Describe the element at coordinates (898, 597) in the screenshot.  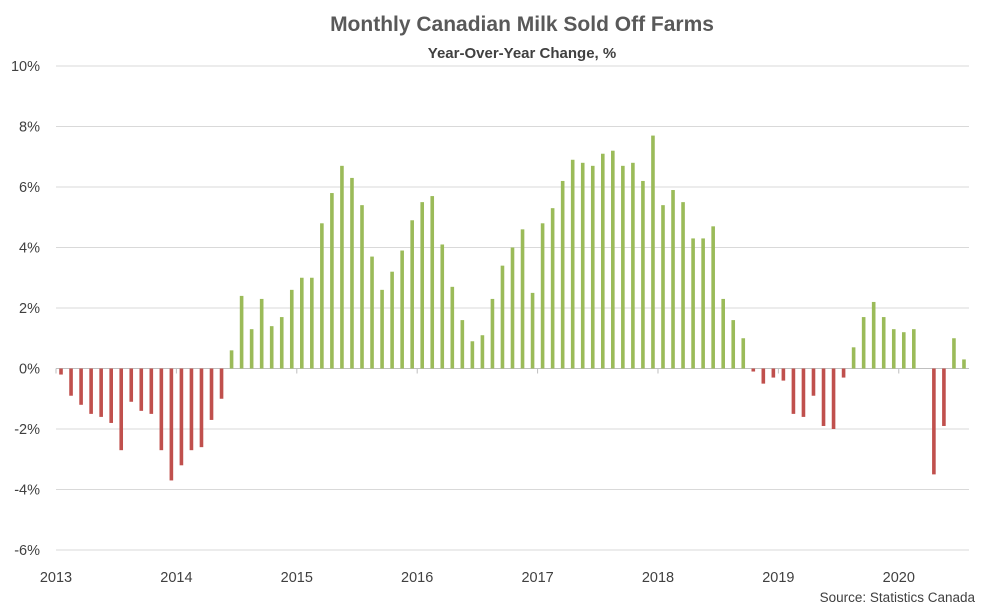
I see `source-note: Source: Statistics Canada` at that location.